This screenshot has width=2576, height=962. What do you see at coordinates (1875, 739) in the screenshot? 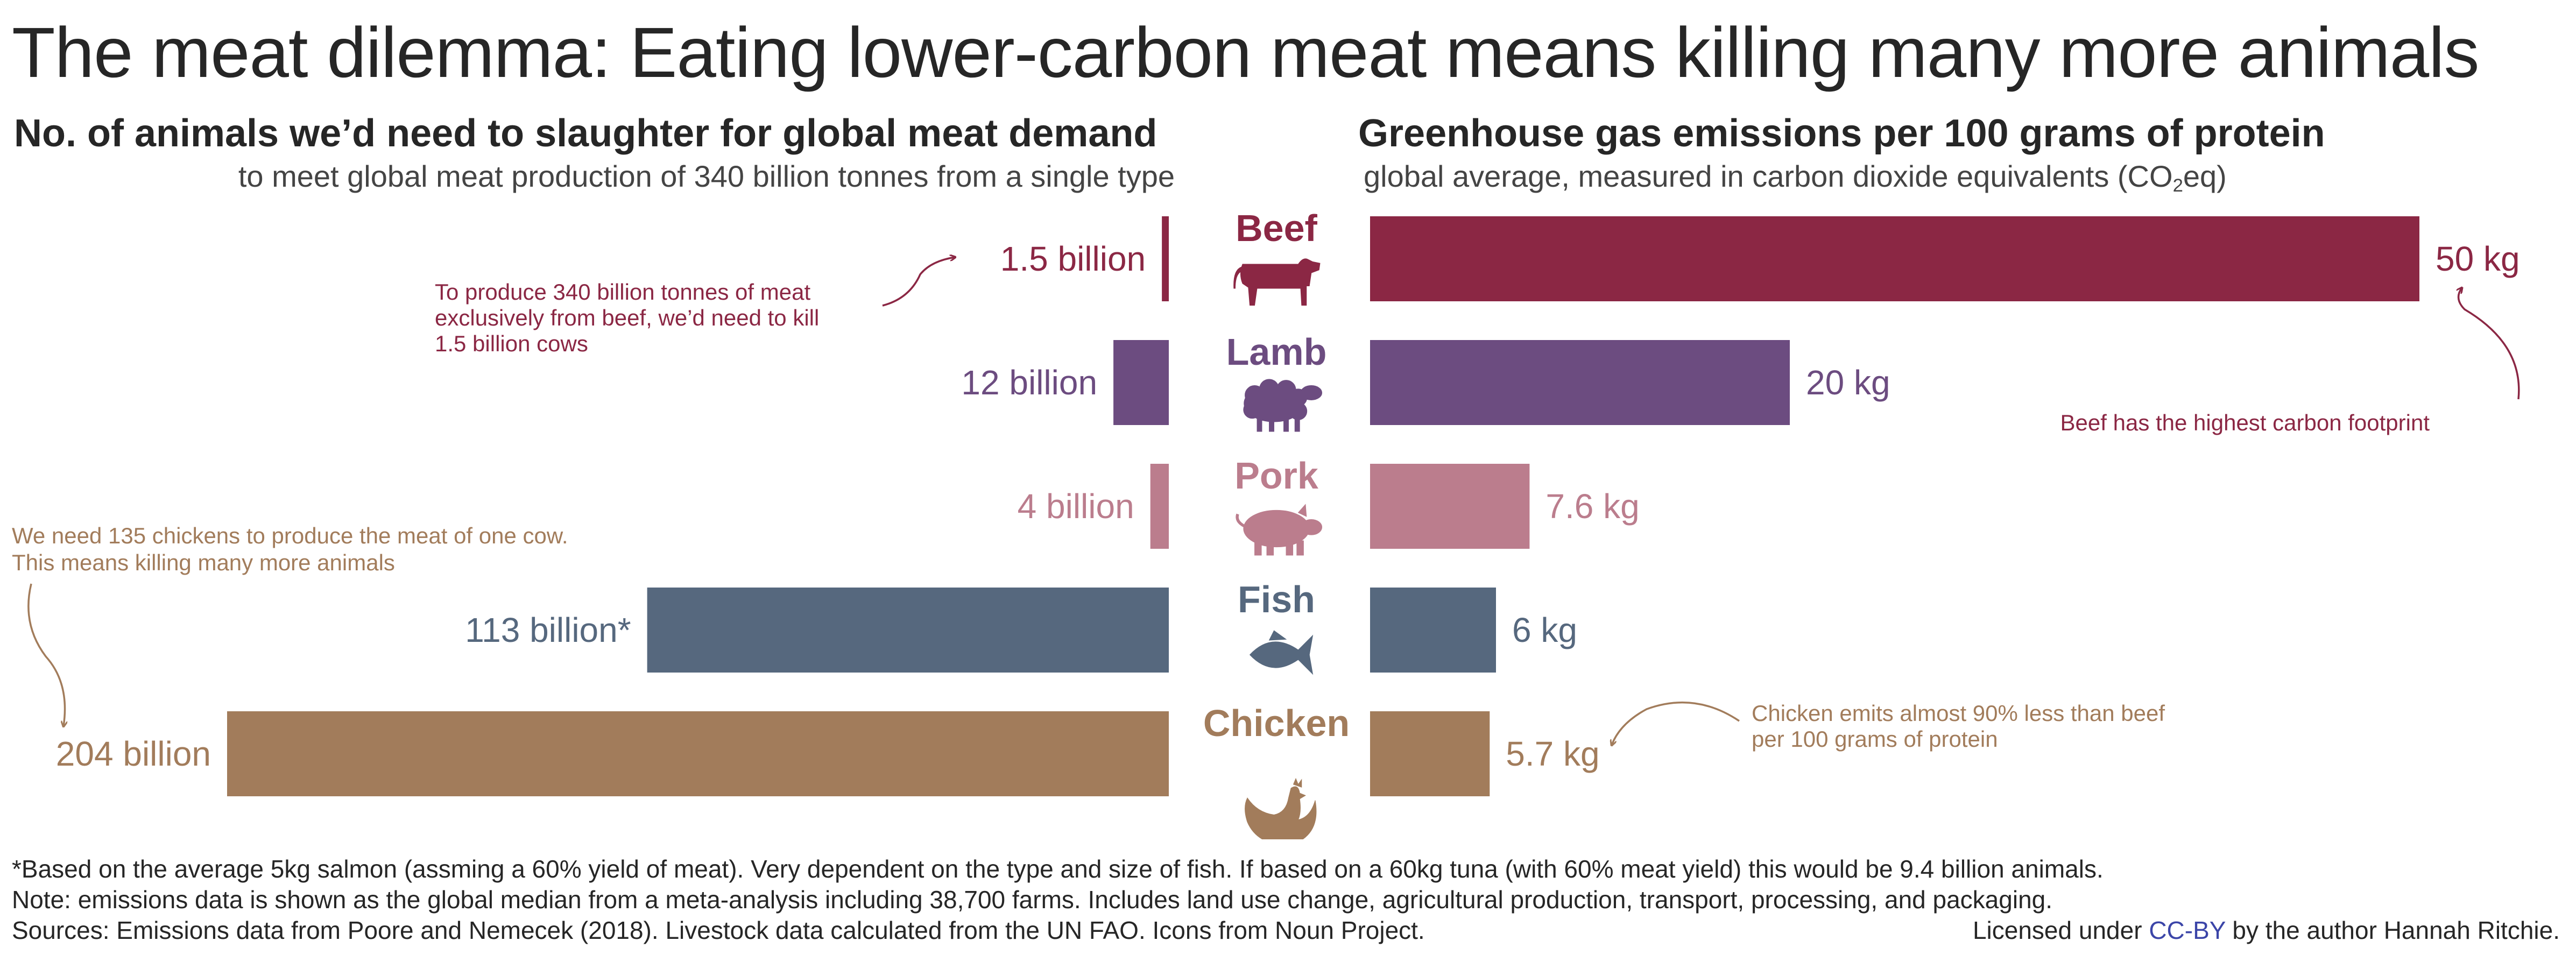
I see `annotation-line: per 100 grams of protein` at bounding box center [1875, 739].